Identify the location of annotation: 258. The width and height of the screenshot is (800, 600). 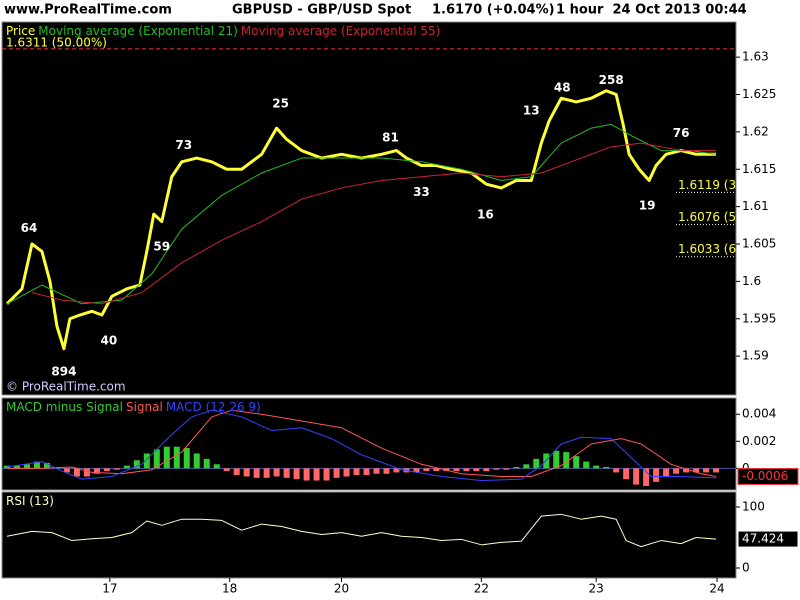
(611, 80).